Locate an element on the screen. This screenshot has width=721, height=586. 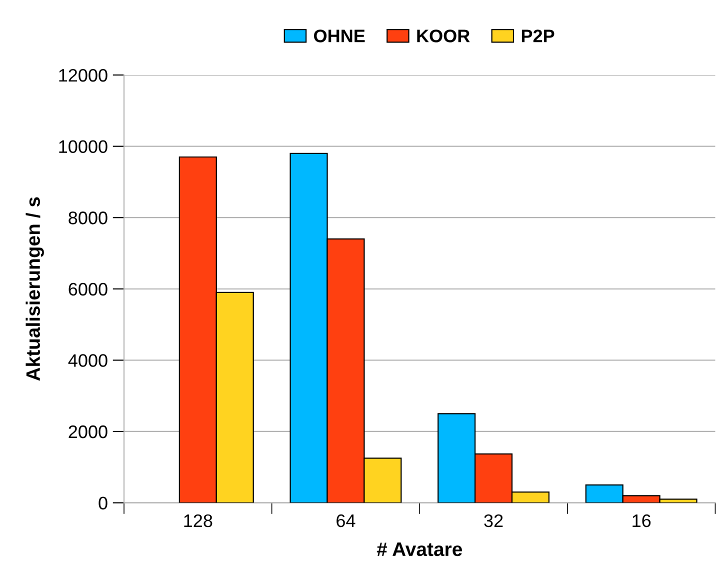
x-tick-label: 32 is located at coordinates (493, 521).